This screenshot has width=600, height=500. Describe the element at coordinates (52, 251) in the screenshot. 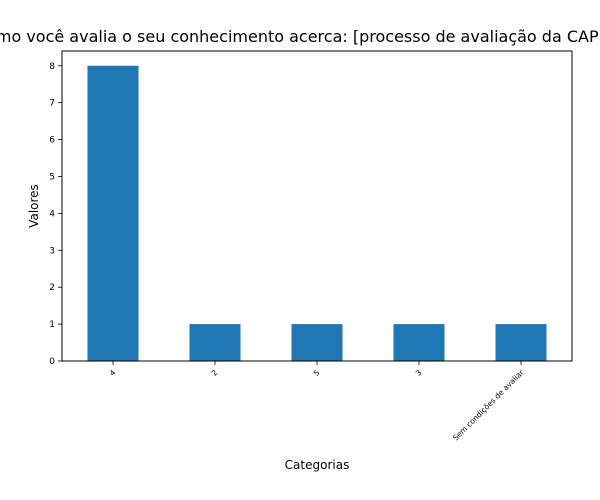

I see `y-tick-label-3: 3` at that location.